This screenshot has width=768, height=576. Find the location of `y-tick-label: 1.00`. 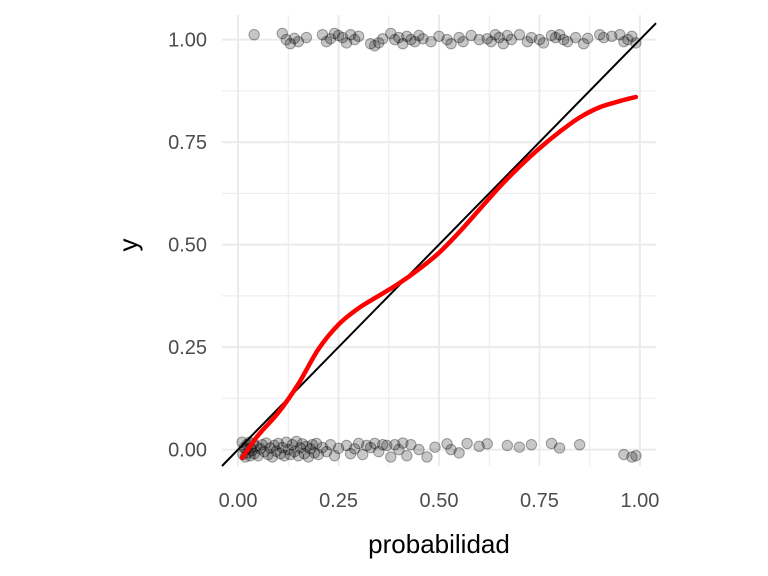

y-tick-label: 1.00 is located at coordinates (187, 41).